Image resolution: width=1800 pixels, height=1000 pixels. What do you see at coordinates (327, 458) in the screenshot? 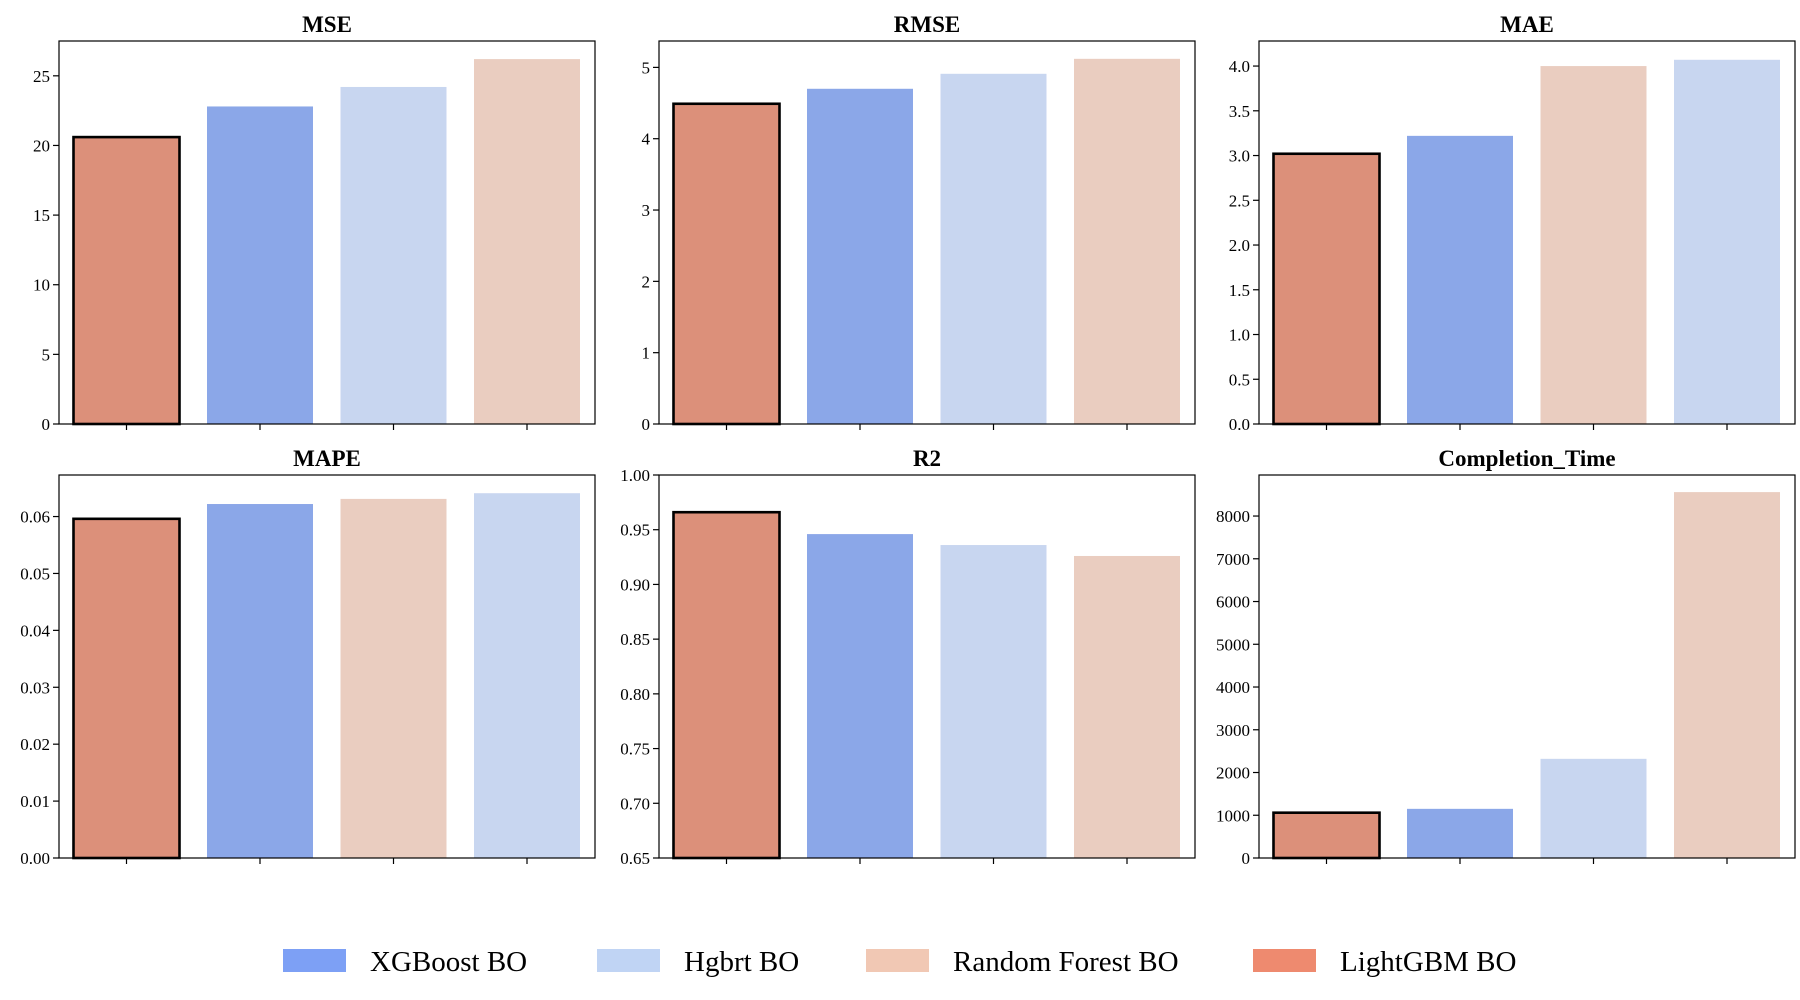
I see `mape-title: MAPE` at bounding box center [327, 458].